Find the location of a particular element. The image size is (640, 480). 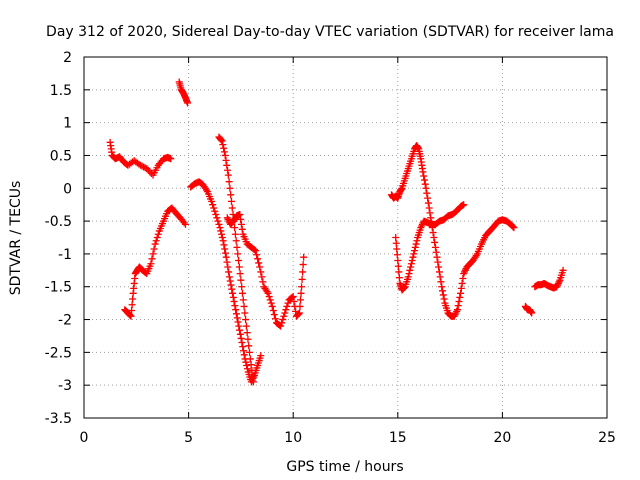

x-tick-label: 20 is located at coordinates (502, 438).